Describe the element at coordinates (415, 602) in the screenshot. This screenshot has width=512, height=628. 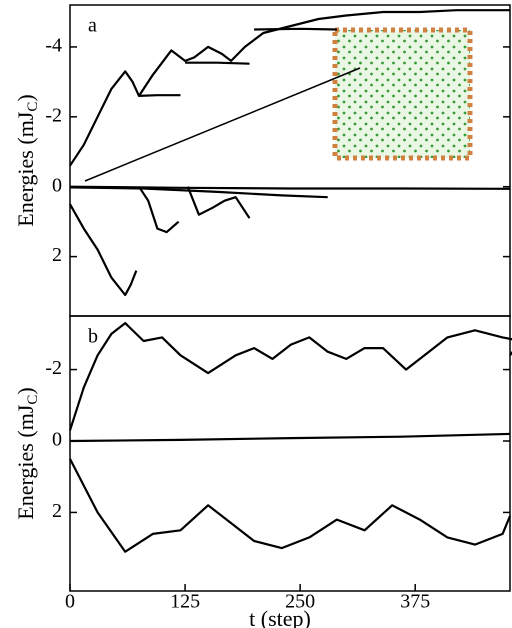
I see `x-tick-label: 375` at that location.